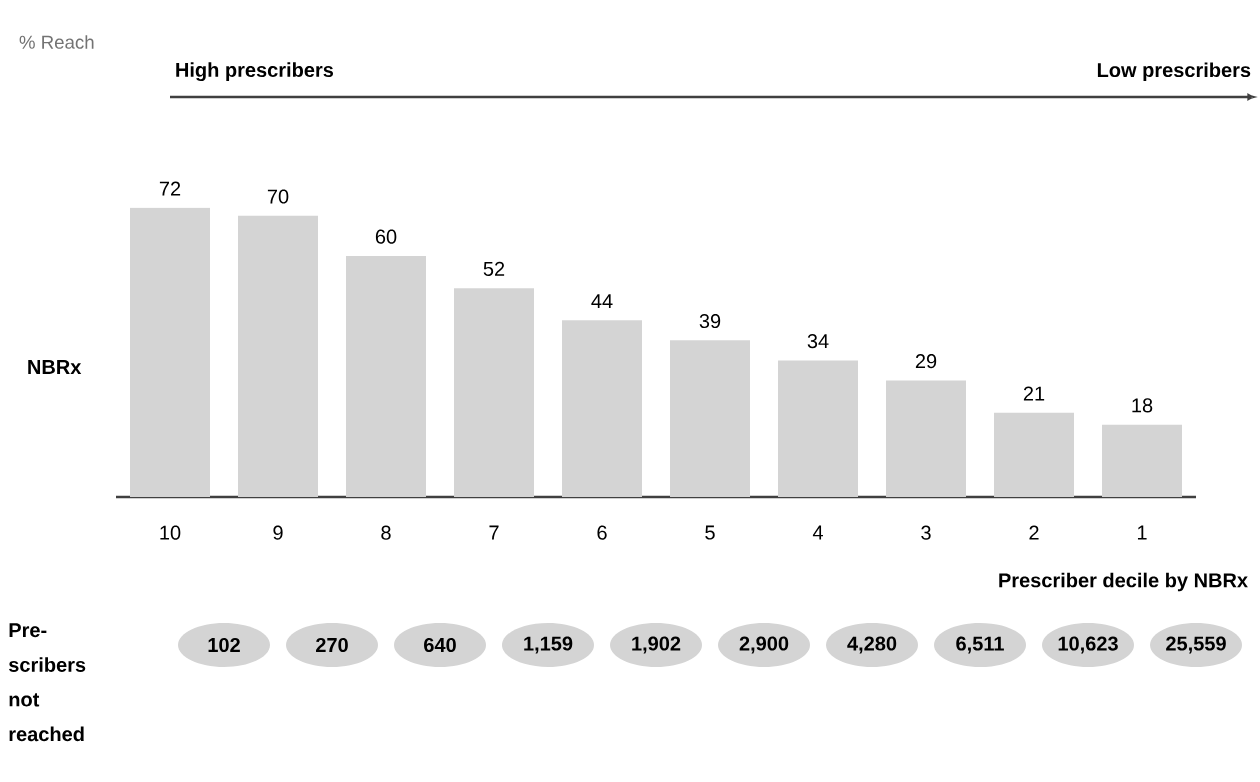  What do you see at coordinates (602, 532) in the screenshot?
I see `x-tick-label: 6` at bounding box center [602, 532].